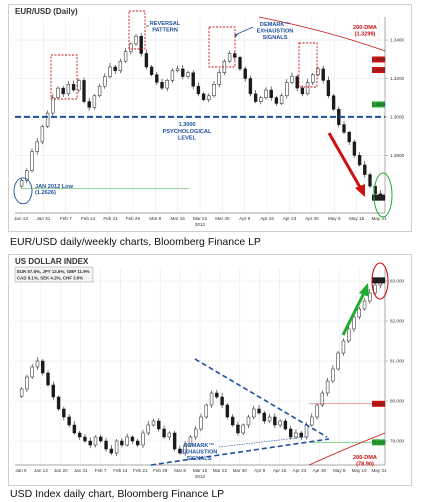 This screenshot has height=502, width=422. What do you see at coordinates (54, 274) in the screenshot?
I see `legend-box` at bounding box center [54, 274].